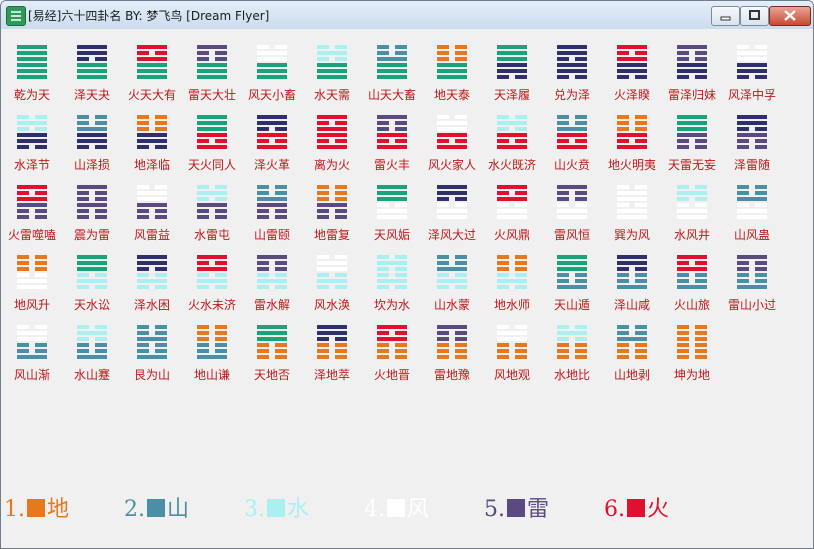 The height and width of the screenshot is (549, 814). Describe the element at coordinates (332, 282) in the screenshot. I see `hexagram-card: 风水涣` at that location.